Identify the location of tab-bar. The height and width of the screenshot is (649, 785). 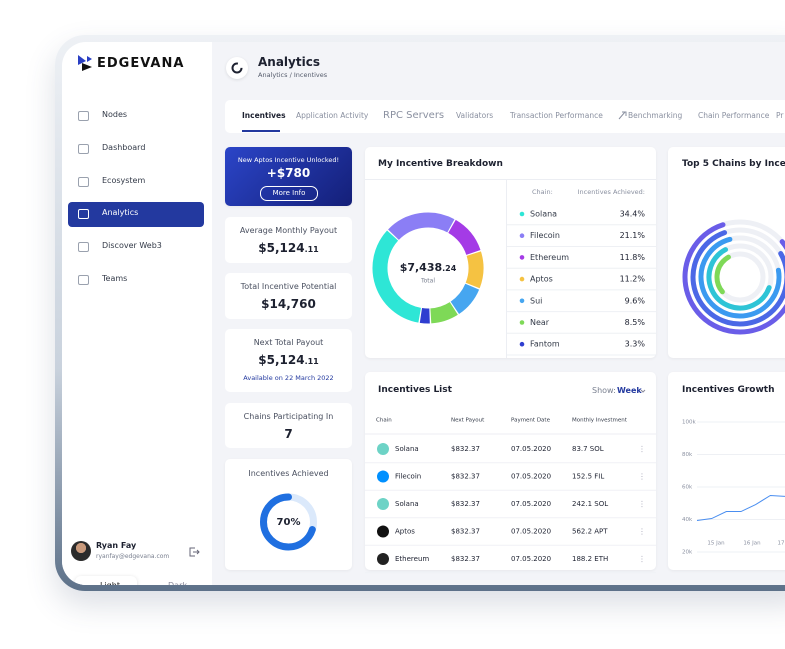
(505, 116).